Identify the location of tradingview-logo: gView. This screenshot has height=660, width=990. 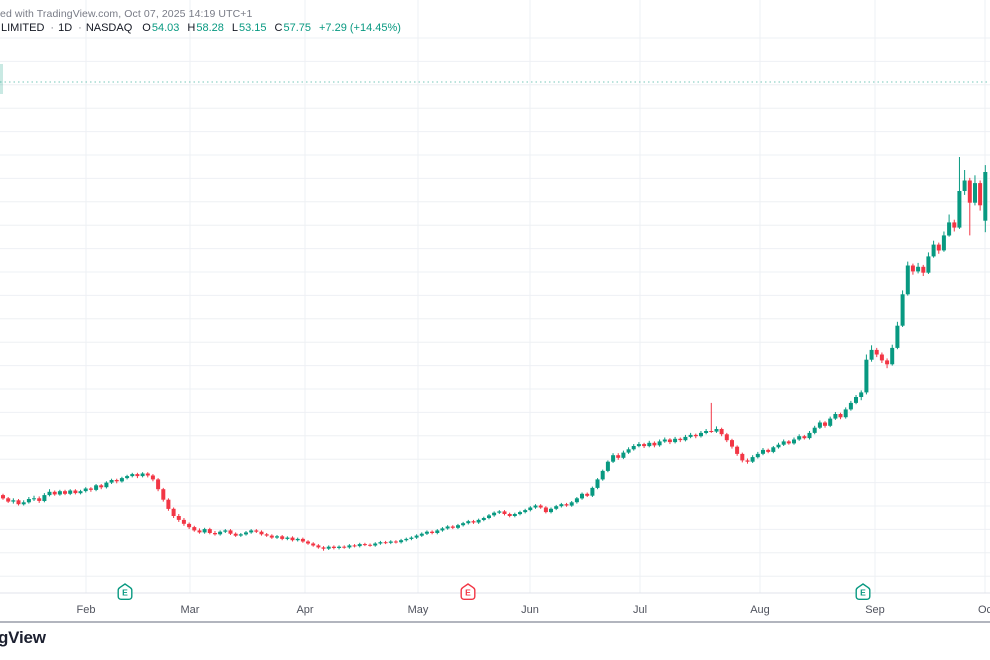
(23, 637).